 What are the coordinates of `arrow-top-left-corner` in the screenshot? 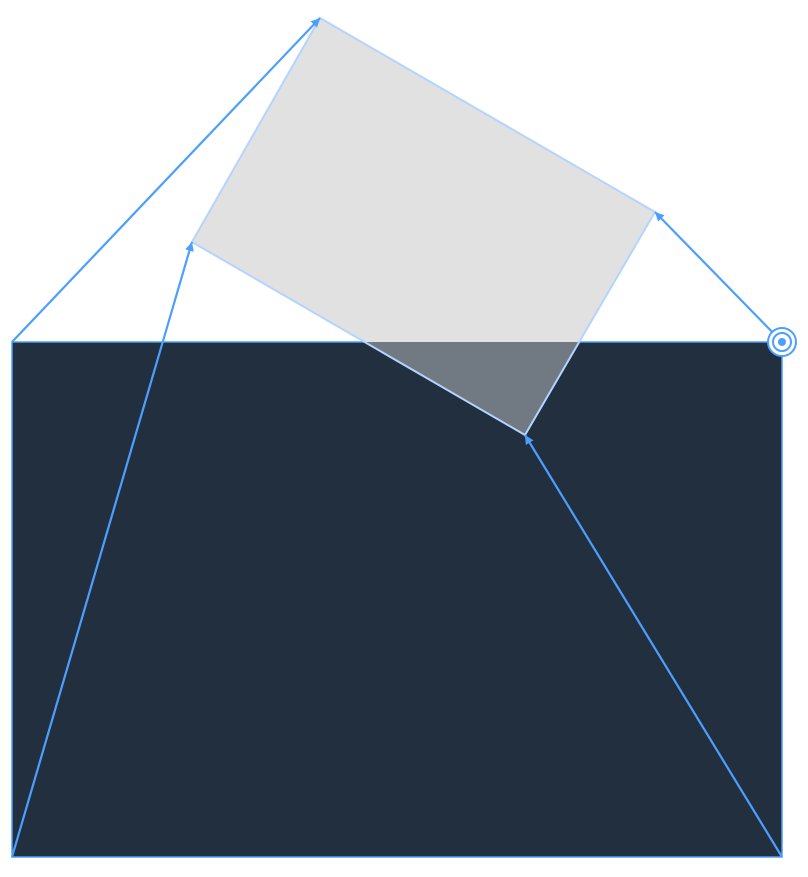 It's located at (166, 180).